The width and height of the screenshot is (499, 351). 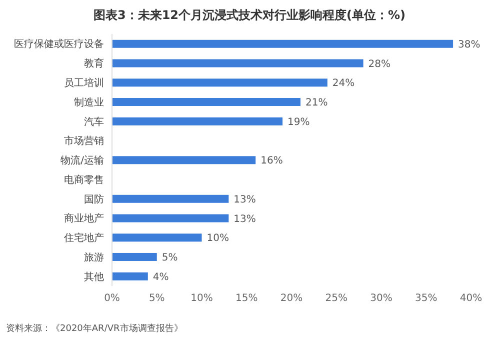 I want to click on data-label: 5%, so click(x=170, y=258).